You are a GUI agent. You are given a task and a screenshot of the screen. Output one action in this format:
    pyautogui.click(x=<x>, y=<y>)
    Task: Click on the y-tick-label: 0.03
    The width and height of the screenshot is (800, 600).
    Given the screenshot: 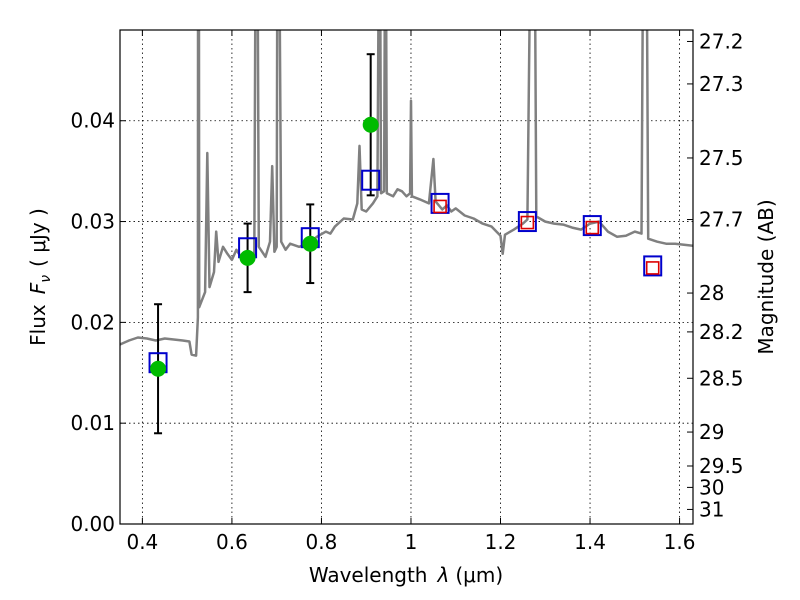 What is the action you would take?
    pyautogui.click(x=92, y=222)
    